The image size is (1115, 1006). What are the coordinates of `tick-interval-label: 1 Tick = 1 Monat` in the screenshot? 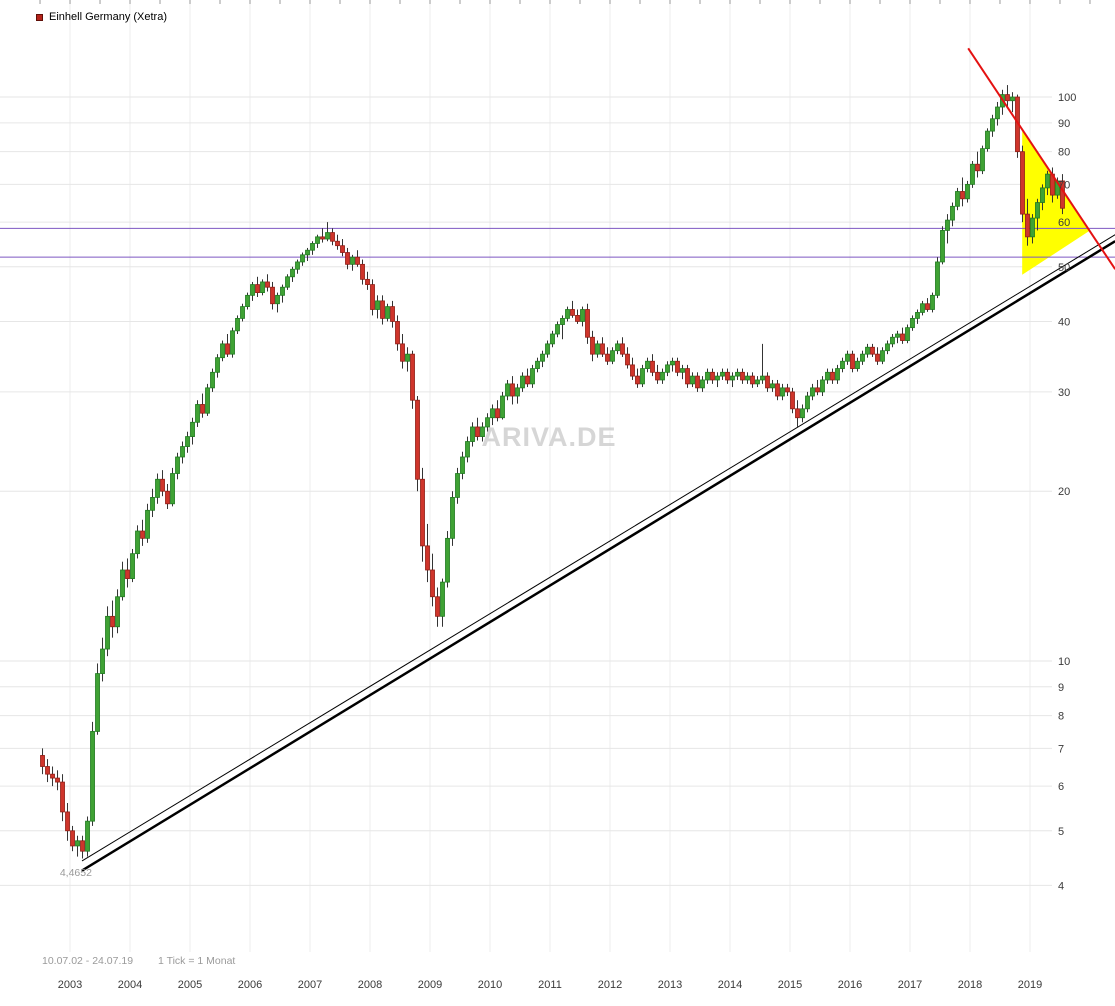 It's located at (197, 961).